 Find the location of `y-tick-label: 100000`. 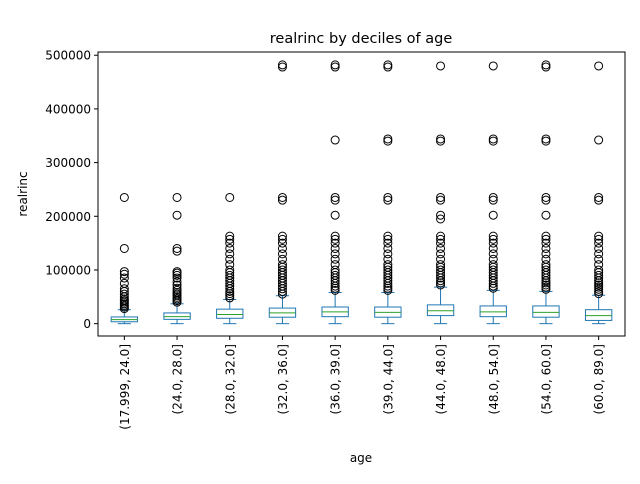

y-tick-label: 100000 is located at coordinates (68, 270).